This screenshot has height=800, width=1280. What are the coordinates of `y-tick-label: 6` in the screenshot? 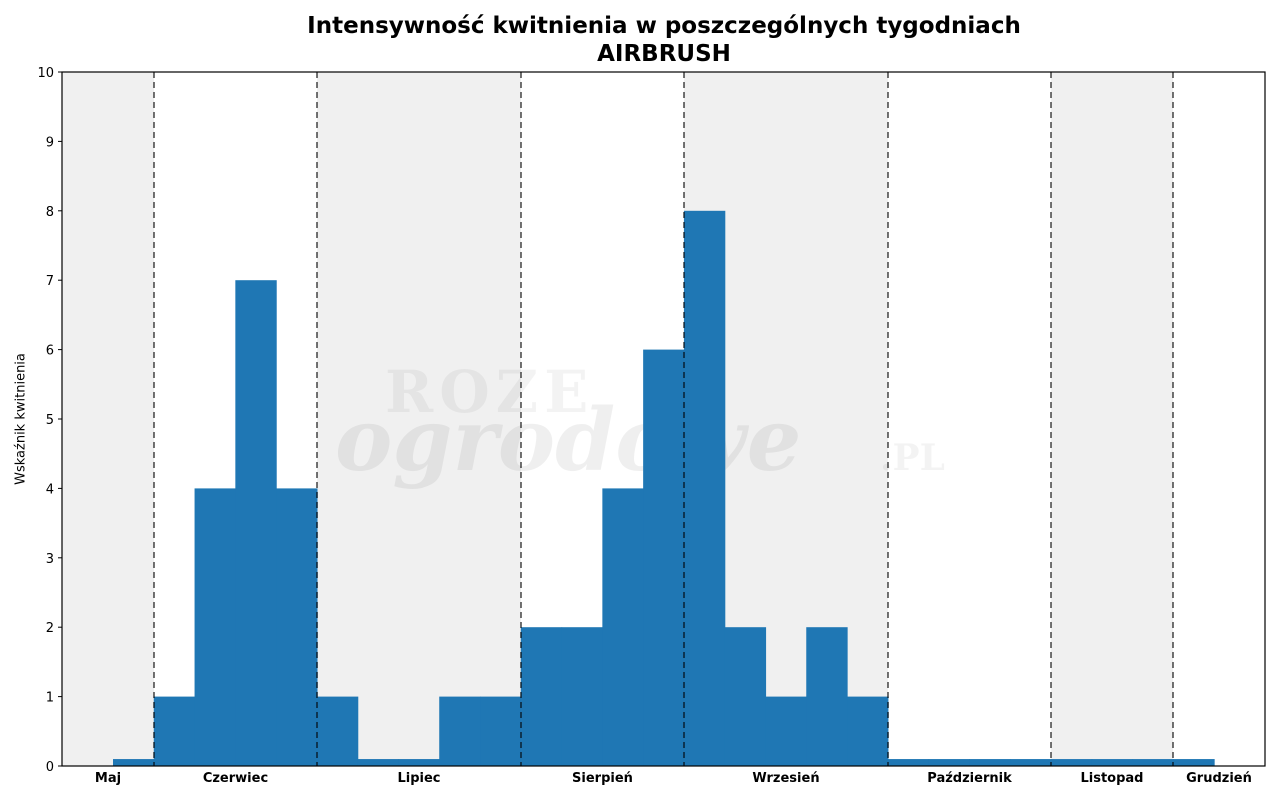 It's located at (50, 351).